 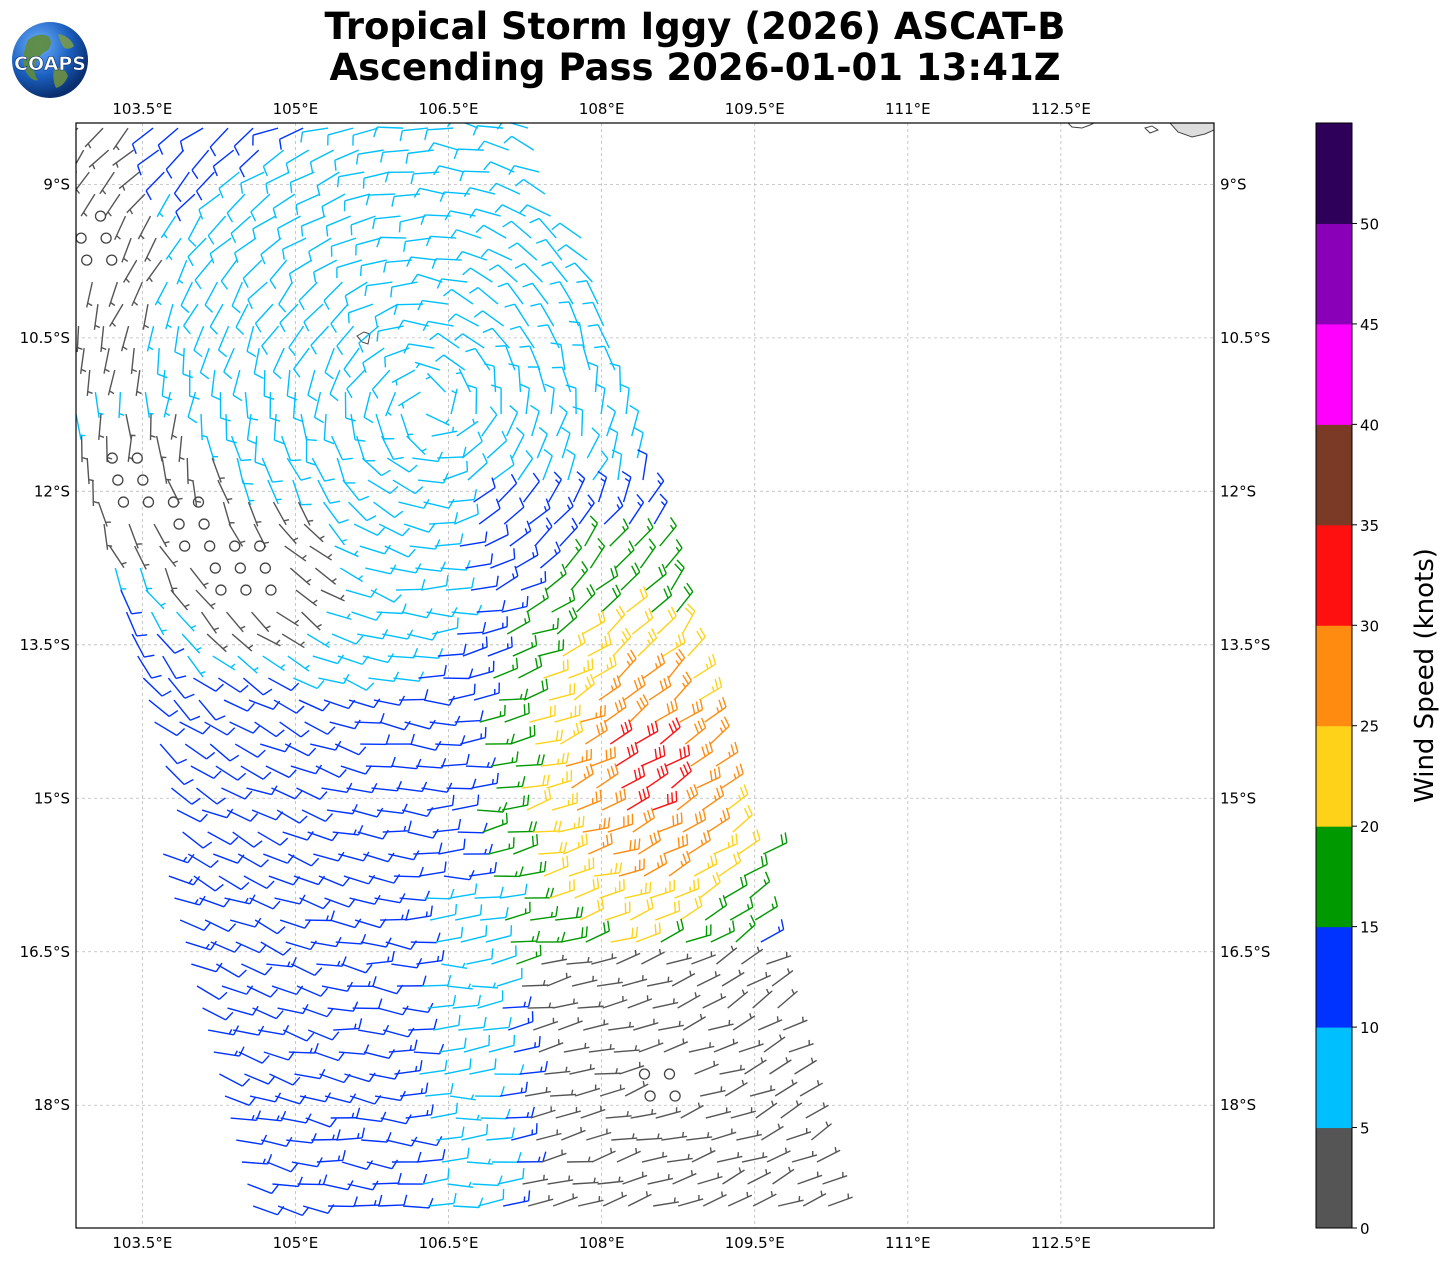 What do you see at coordinates (1081, 126) in the screenshot?
I see `coastline-java` at bounding box center [1081, 126].